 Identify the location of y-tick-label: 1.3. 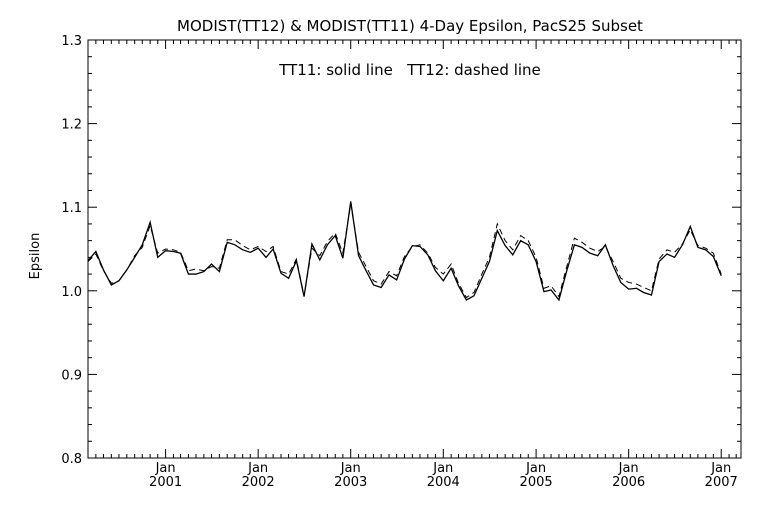
(71, 41).